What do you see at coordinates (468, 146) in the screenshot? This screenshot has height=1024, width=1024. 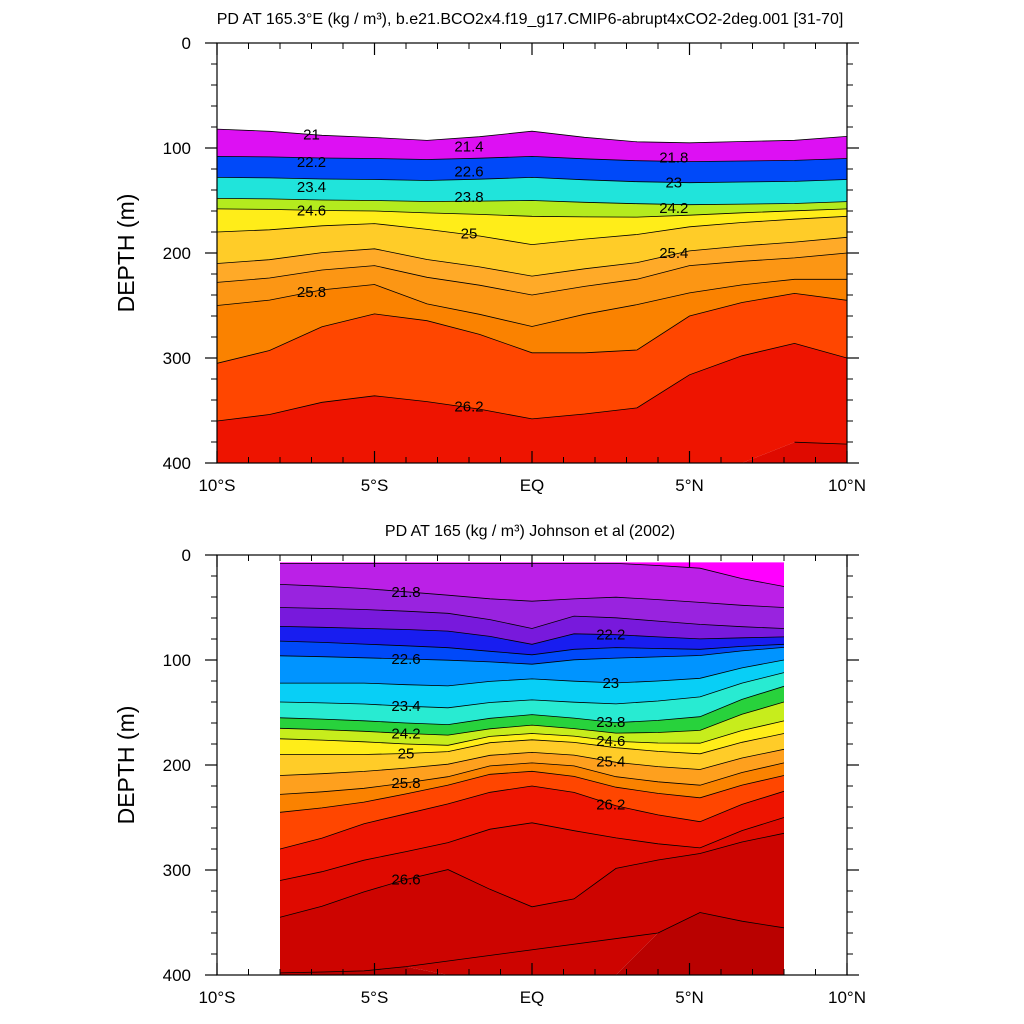 I see `contour-label: 21.4` at bounding box center [468, 146].